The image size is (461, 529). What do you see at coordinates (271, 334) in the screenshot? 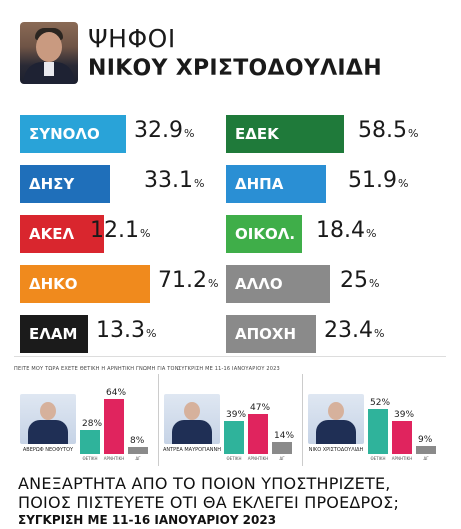
I see `party-label: ΑΠΟΧΗ` at bounding box center [271, 334].